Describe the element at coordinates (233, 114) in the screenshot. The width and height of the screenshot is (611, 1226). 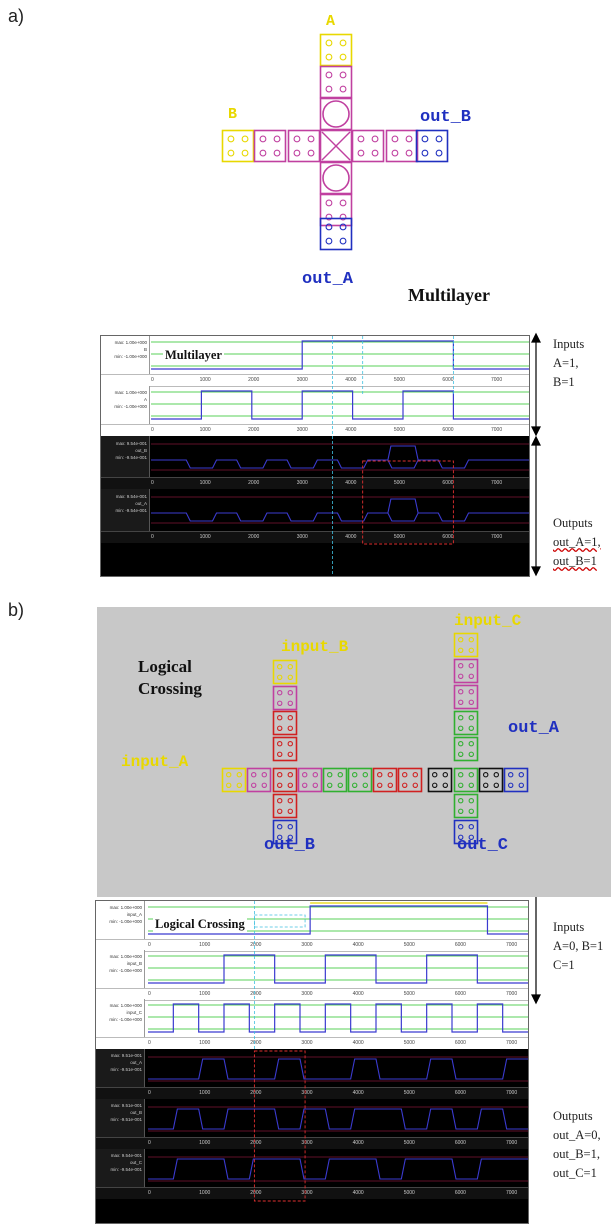
I see `label-b: B` at that location.